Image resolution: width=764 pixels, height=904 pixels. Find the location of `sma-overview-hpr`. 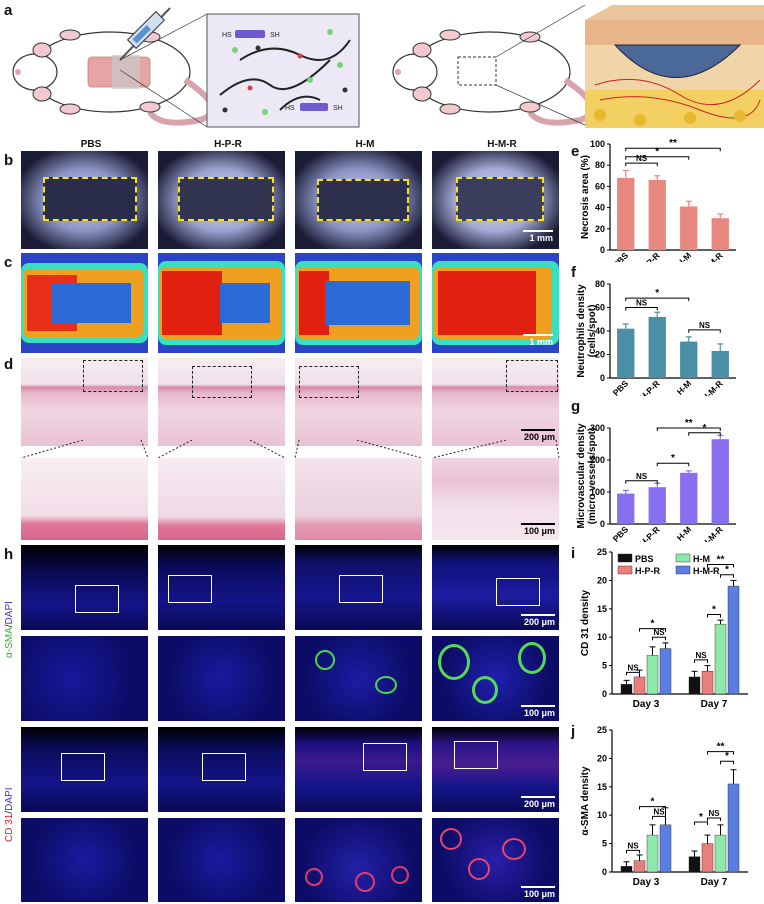

sma-overview-hpr is located at coordinates (221, 587).